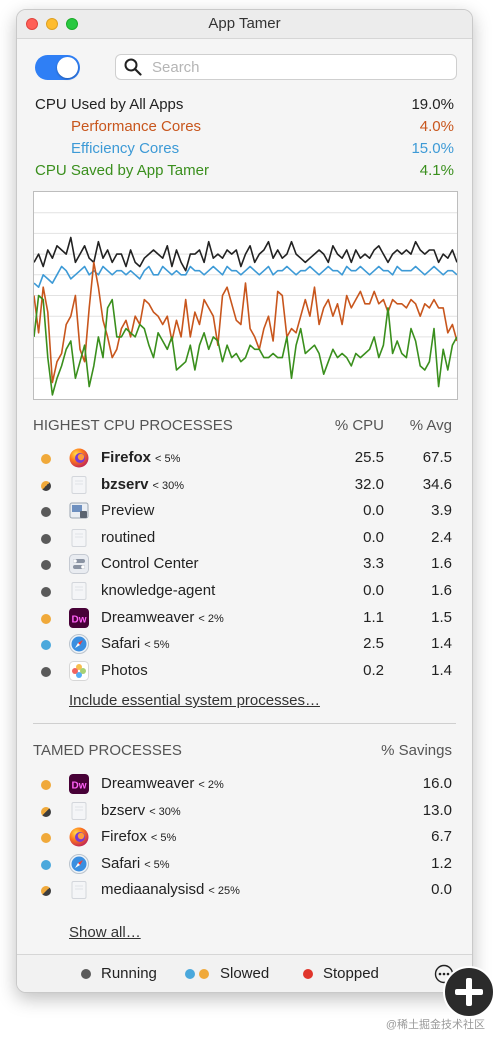 This screenshot has height=1044, width=499. Describe the element at coordinates (441, 890) in the screenshot. I see `savings-percent: 0.0` at that location.